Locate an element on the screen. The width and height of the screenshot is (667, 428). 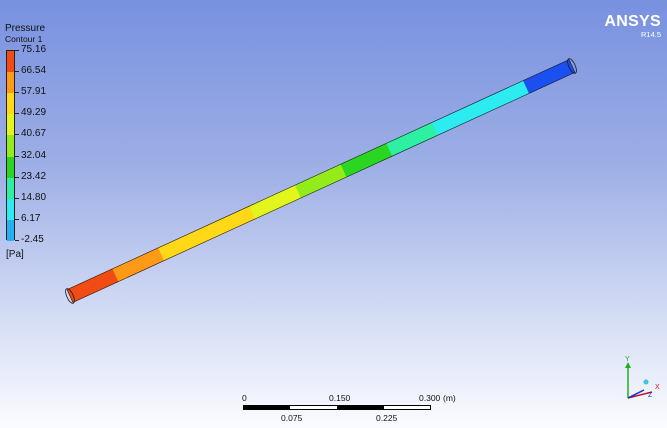
legend-value-label: 66.54 is located at coordinates (34, 71).